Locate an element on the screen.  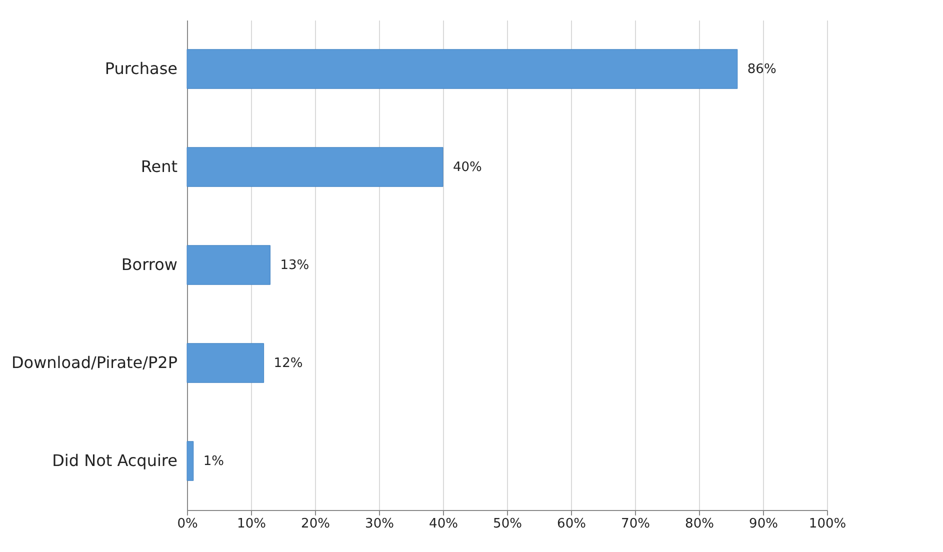
y-tick-label: Purchase is located at coordinates (141, 68).